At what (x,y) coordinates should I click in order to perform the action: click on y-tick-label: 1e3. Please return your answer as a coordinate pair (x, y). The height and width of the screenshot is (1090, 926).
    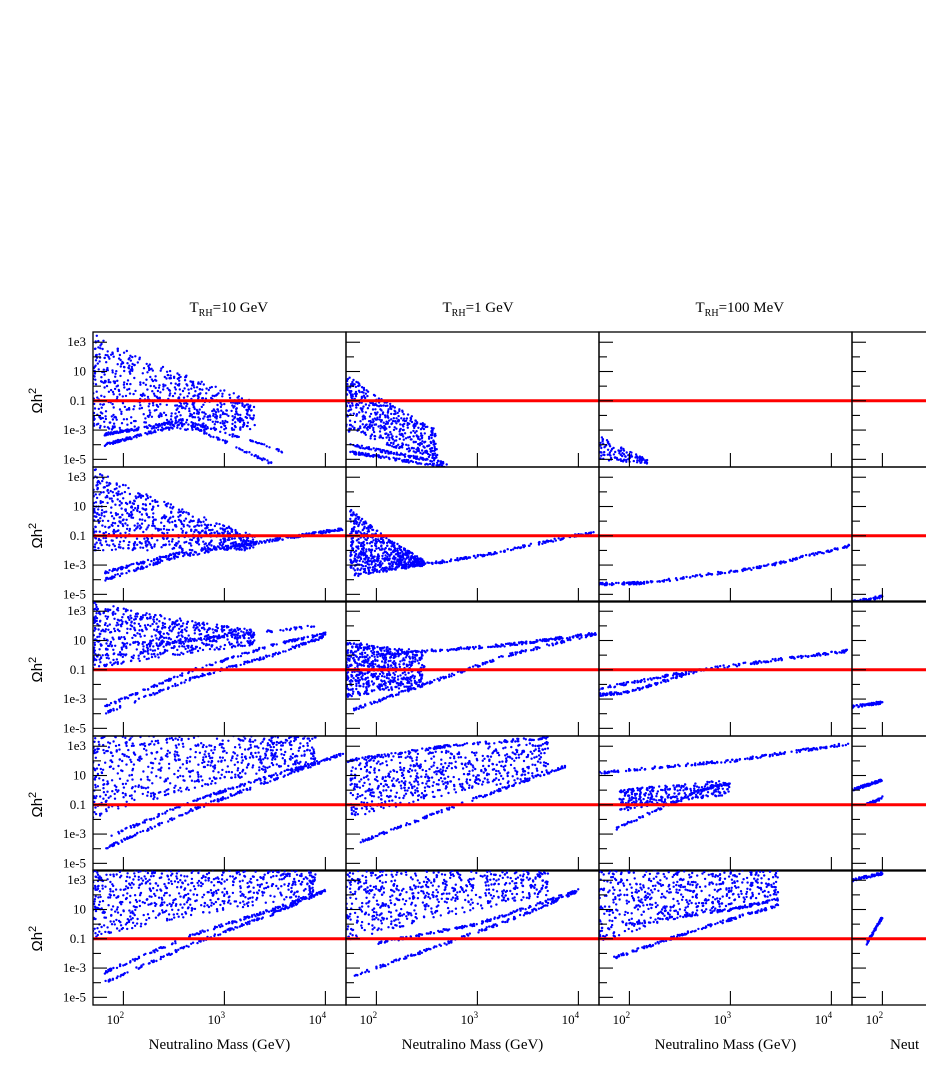
    Looking at the image, I should click on (76, 476).